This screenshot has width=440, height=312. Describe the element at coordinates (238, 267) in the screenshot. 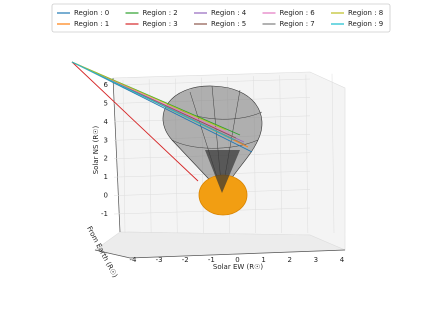

I see `x-axis-label: Solar EW (R☉)` at that location.